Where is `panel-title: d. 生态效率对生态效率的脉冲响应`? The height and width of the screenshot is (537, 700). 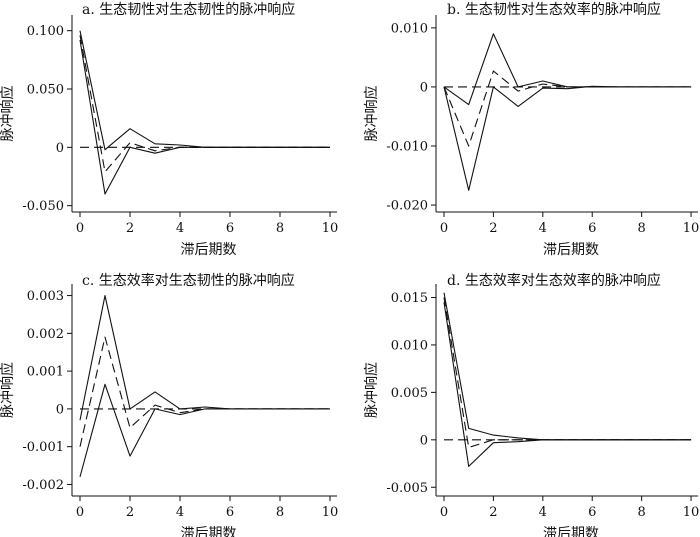 panel-title: d. 生态效率对生态效率的脉冲响应 is located at coordinates (554, 280).